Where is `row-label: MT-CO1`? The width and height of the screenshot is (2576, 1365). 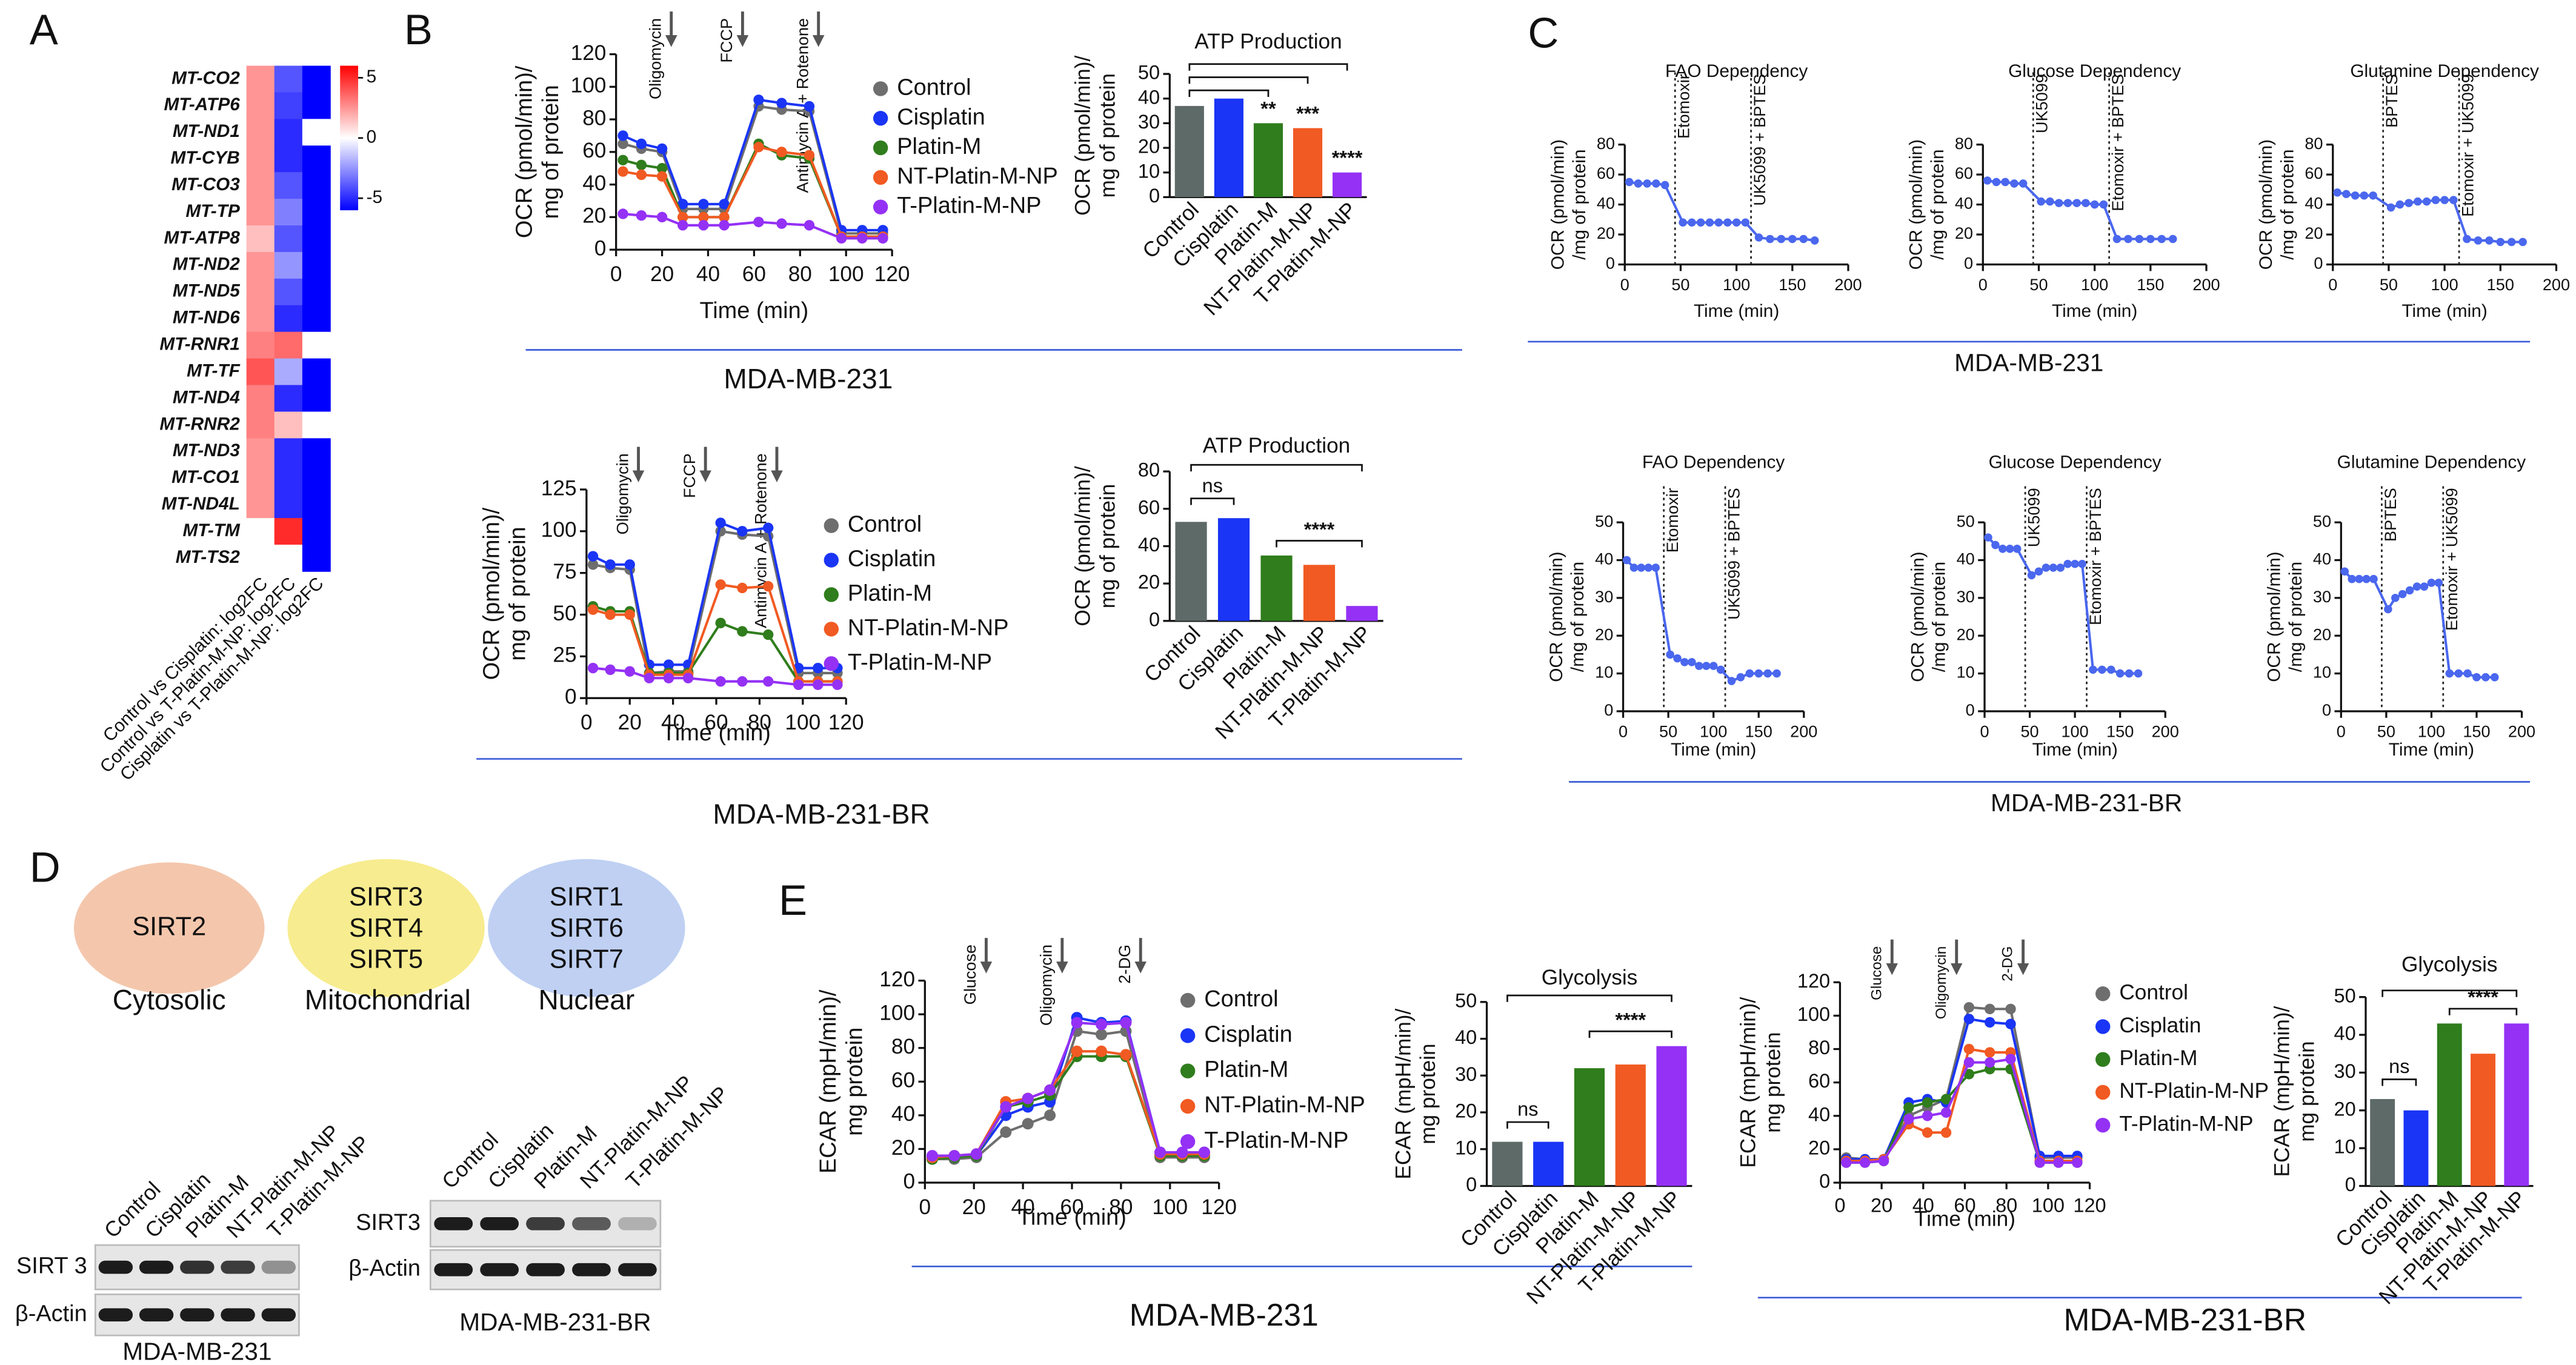
row-label: MT-CO1 is located at coordinates (205, 477).